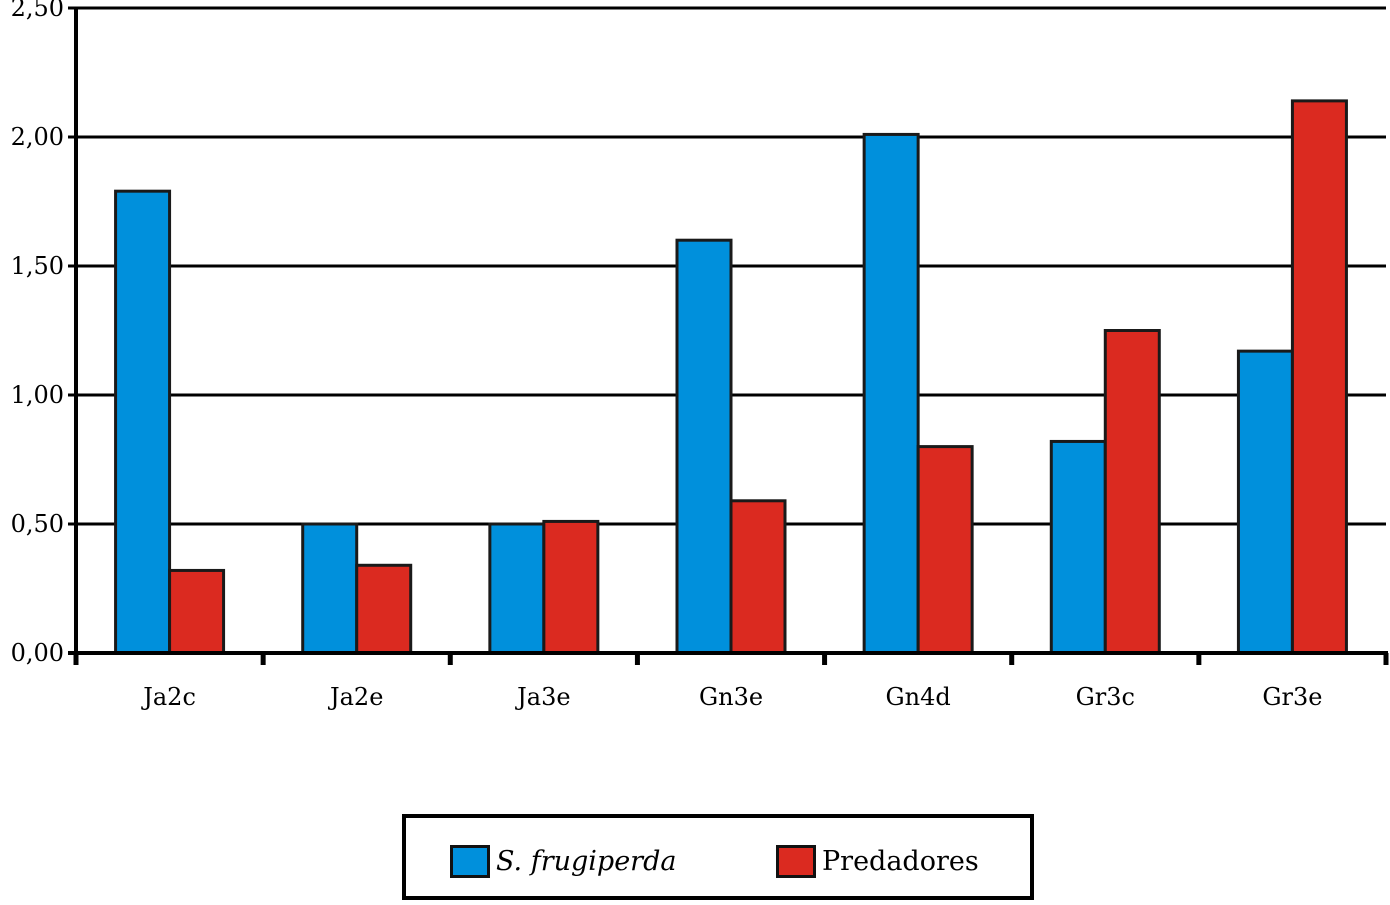  What do you see at coordinates (1265, 502) in the screenshot?
I see `bar-series-1-gr3e` at bounding box center [1265, 502].